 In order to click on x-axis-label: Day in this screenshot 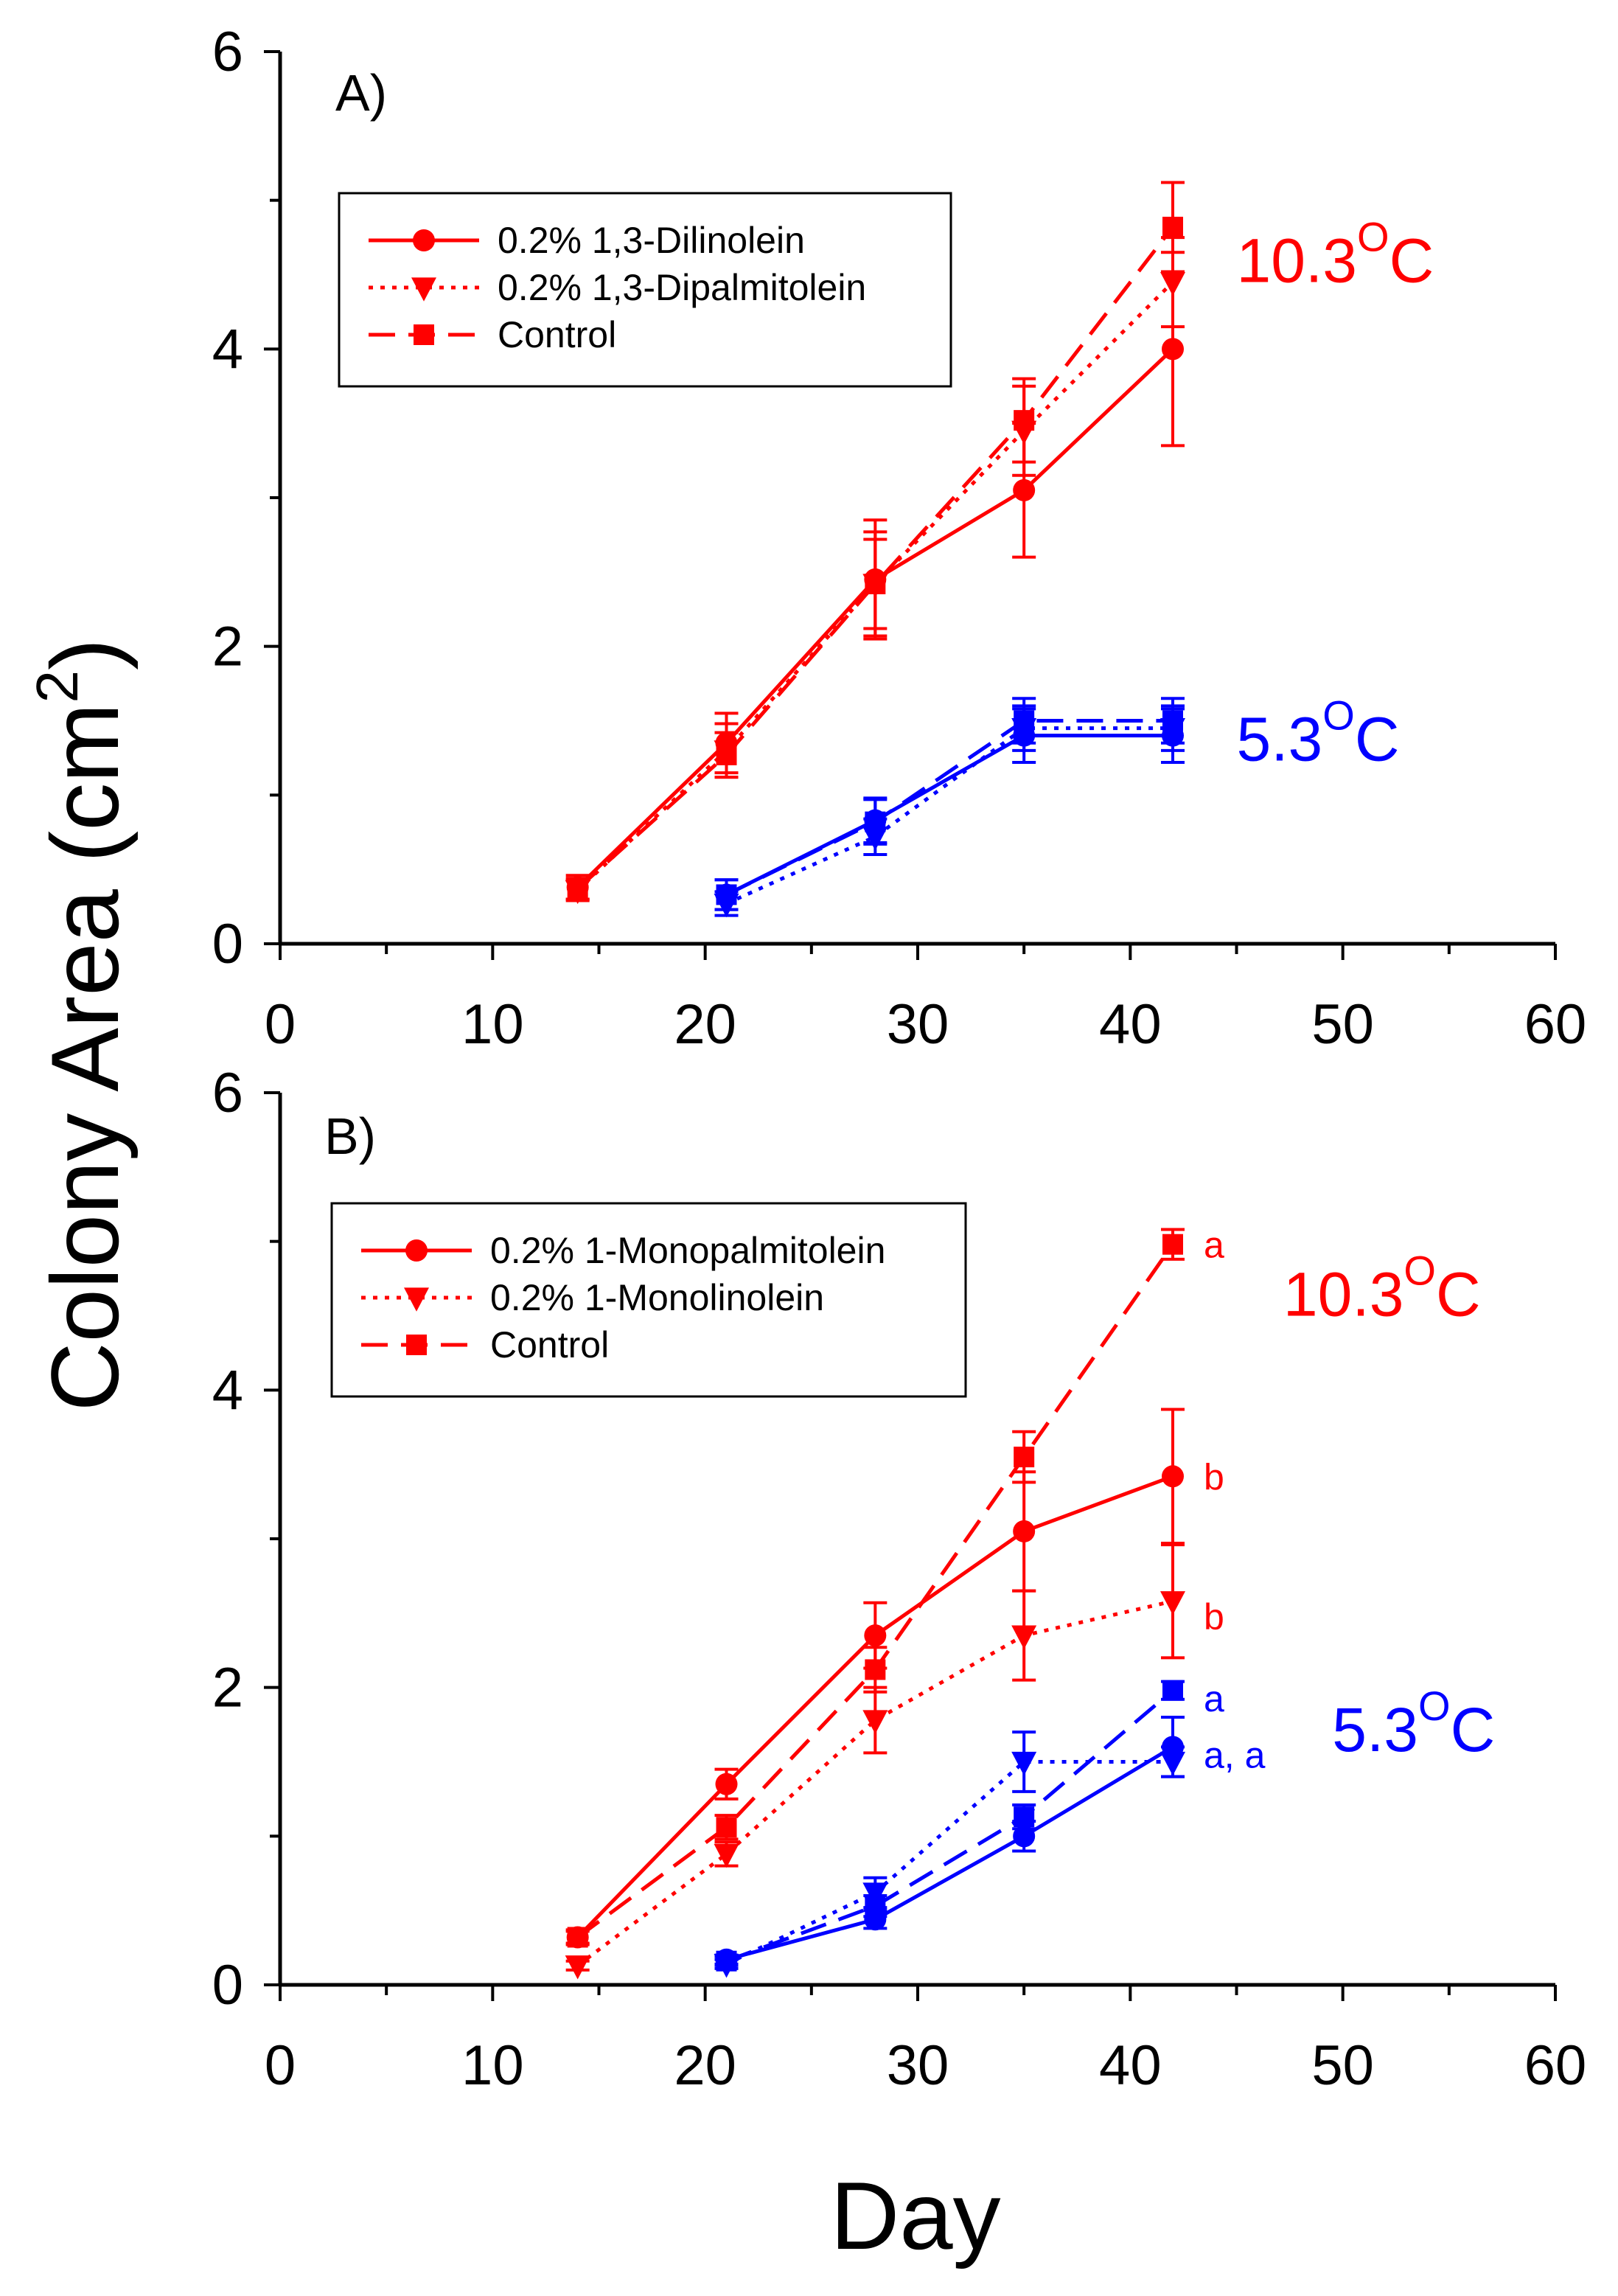, I will do `click(915, 2215)`.